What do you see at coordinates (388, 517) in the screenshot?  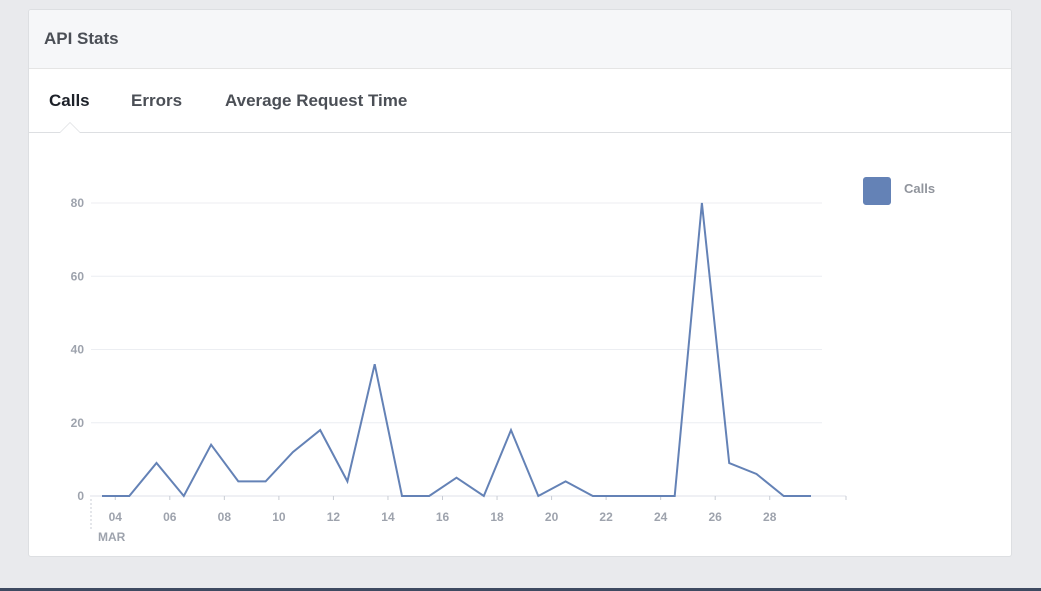 I see `x-tick-label: 14` at bounding box center [388, 517].